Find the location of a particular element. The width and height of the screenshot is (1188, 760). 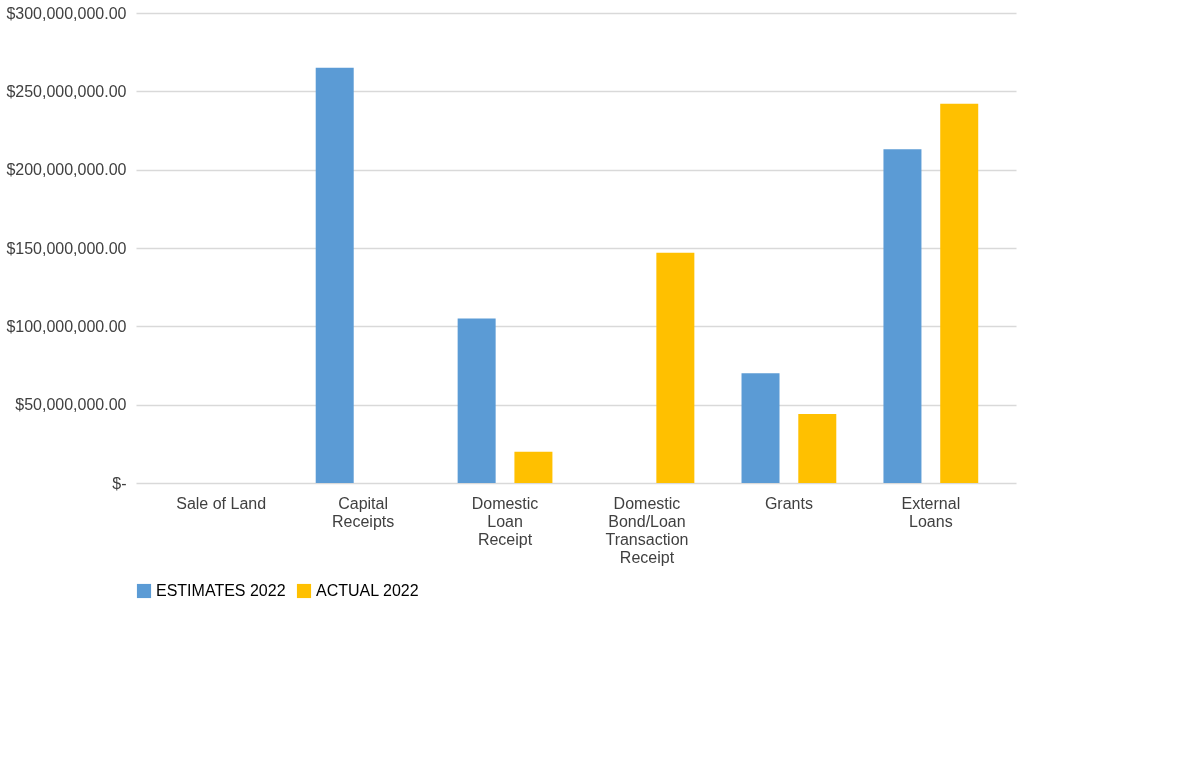

y-tick-label: $100,000,000.00 is located at coordinates (66, 326).